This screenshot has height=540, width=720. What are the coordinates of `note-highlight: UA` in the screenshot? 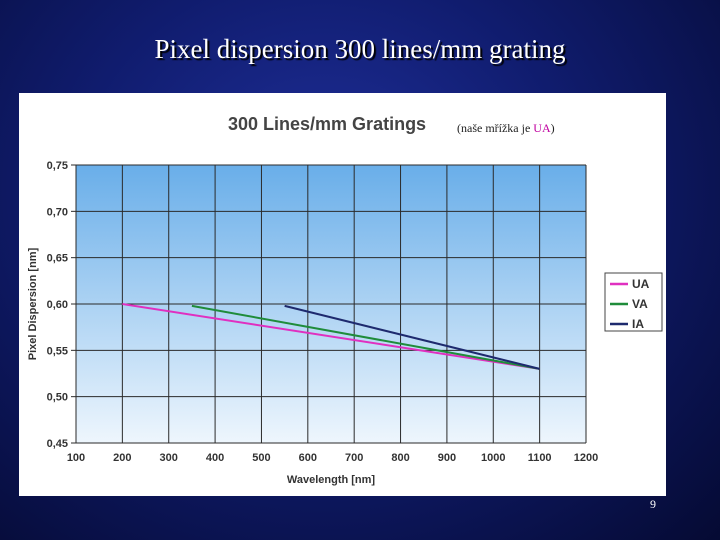 It's located at (542, 128).